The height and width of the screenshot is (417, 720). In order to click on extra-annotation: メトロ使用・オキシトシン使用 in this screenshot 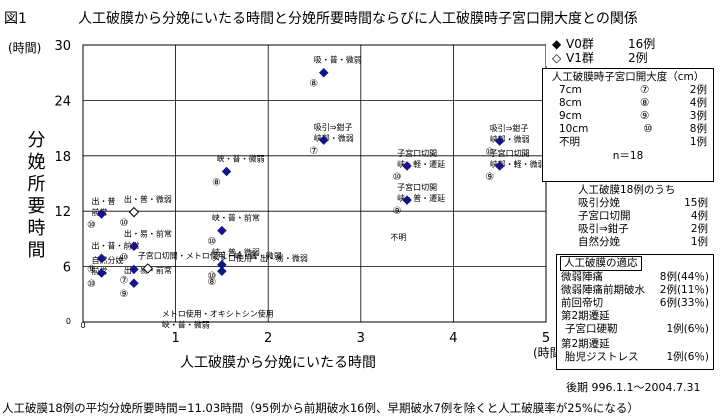, I will do `click(218, 313)`.